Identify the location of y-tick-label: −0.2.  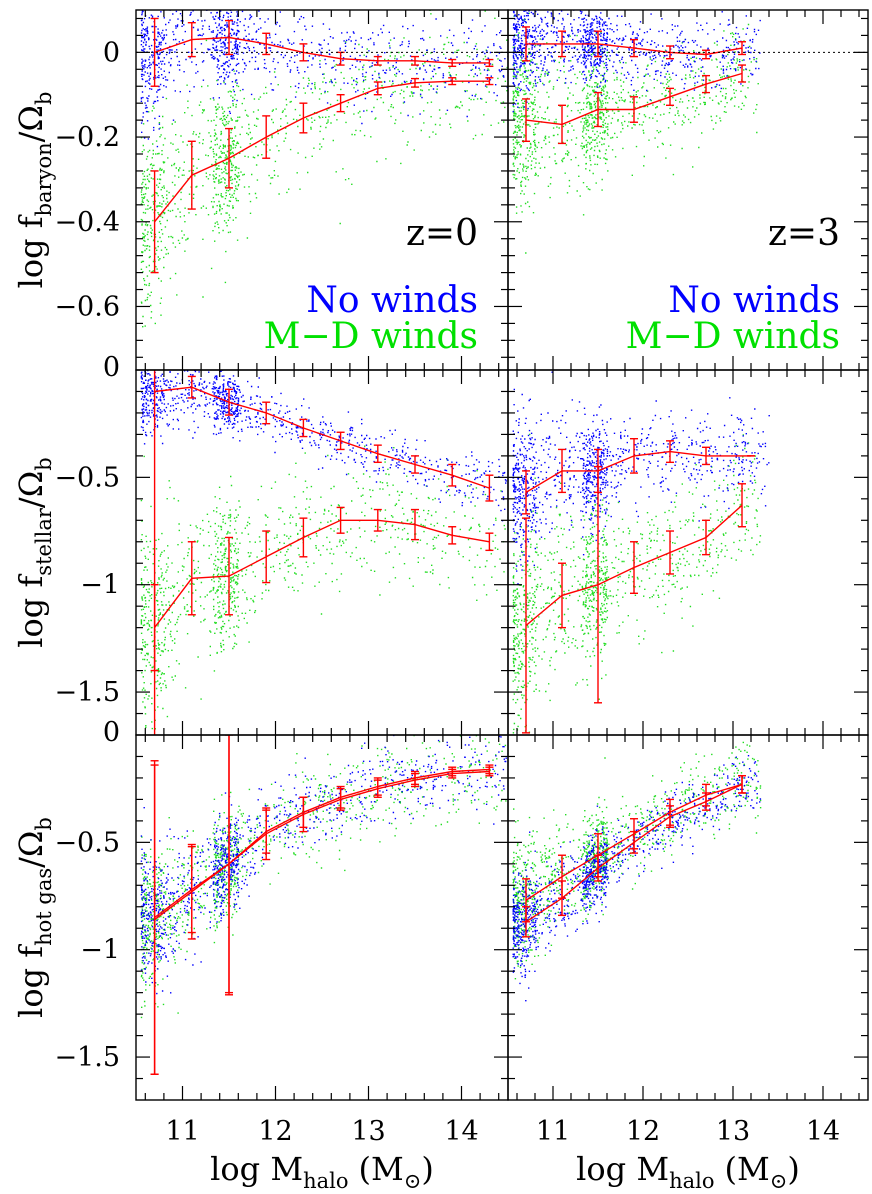
(87, 137).